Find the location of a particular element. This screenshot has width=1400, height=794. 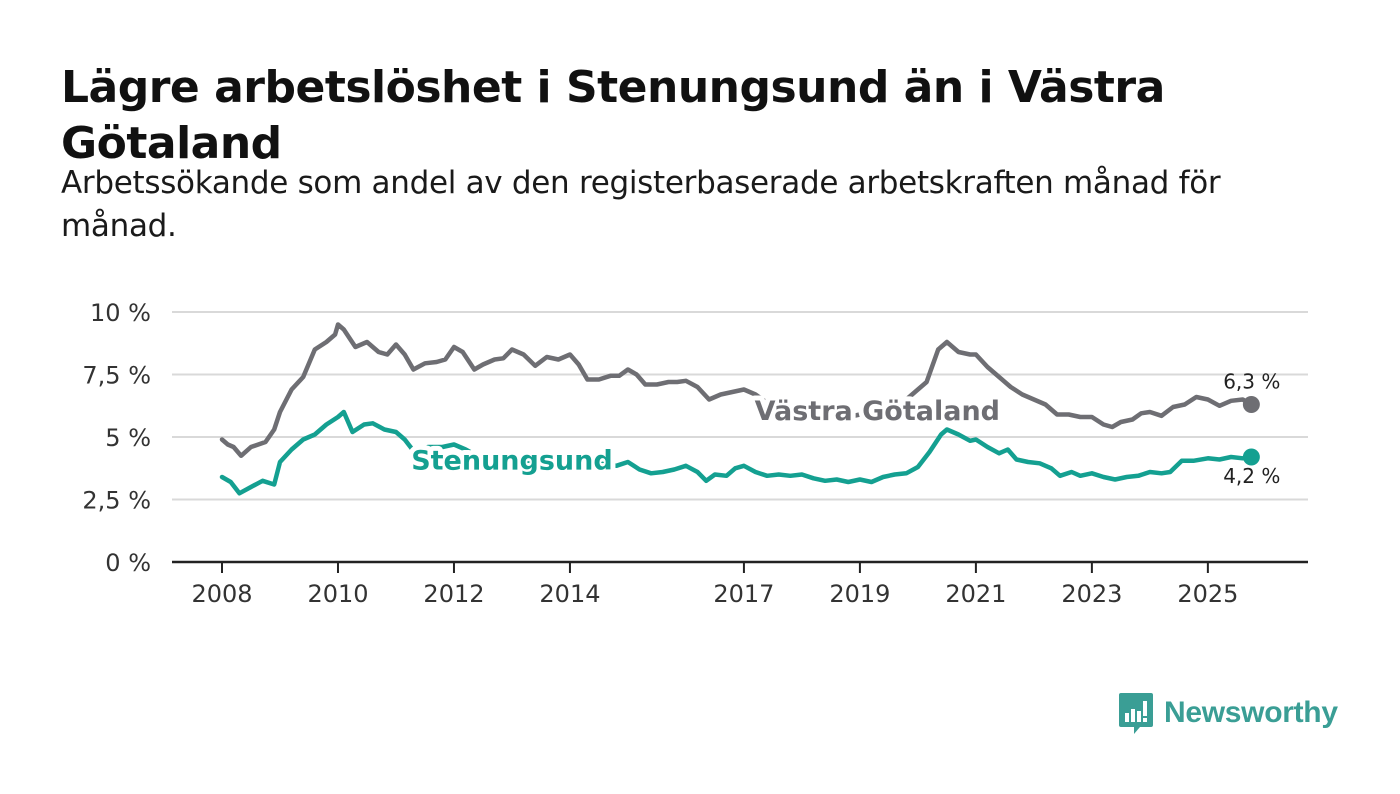

x-tick-label: 2014 is located at coordinates (569, 594).